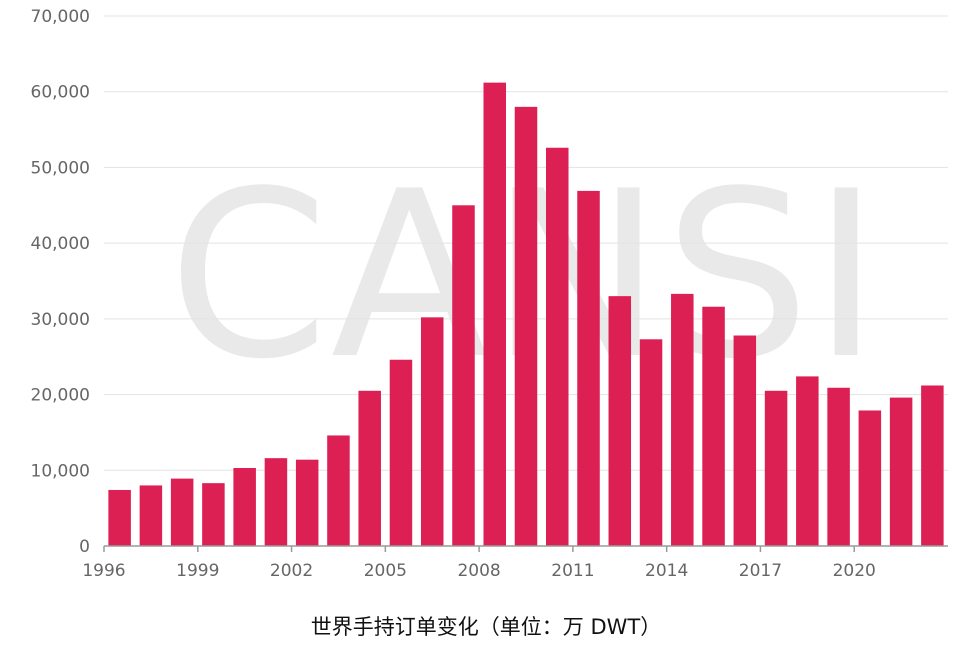 The height and width of the screenshot is (653, 972). What do you see at coordinates (838, 466) in the screenshot?
I see `bar-2019` at bounding box center [838, 466].